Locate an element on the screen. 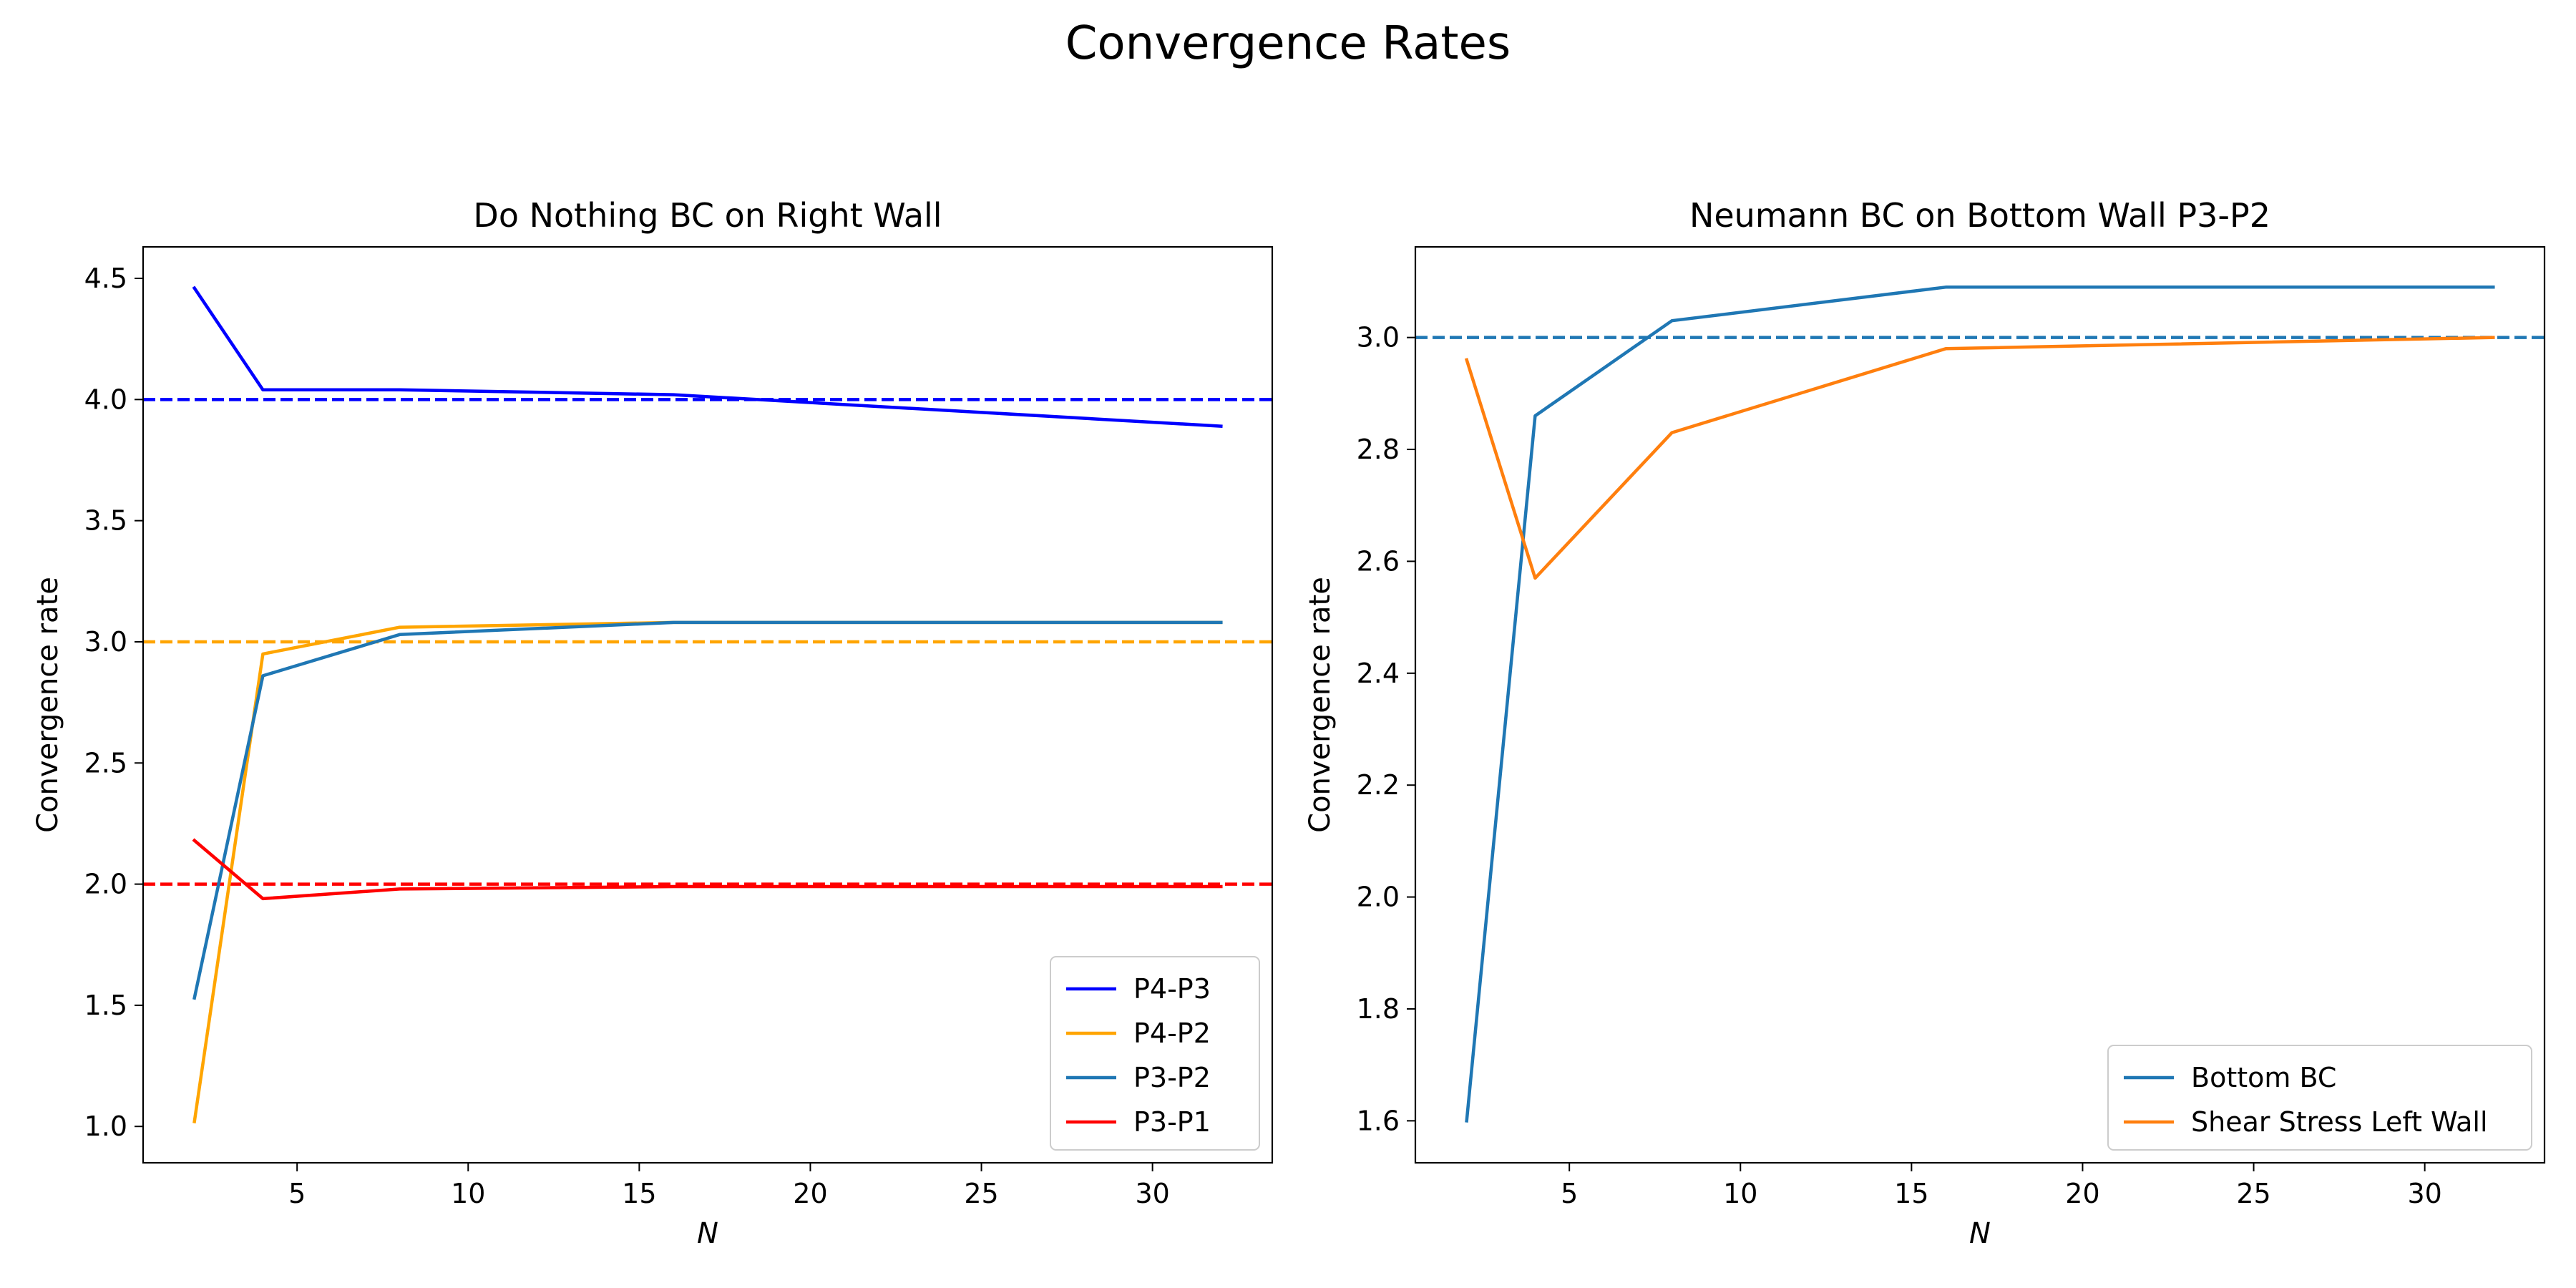 Image resolution: width=2576 pixels, height=1288 pixels. y-tick-label: 4.5 is located at coordinates (105, 278).